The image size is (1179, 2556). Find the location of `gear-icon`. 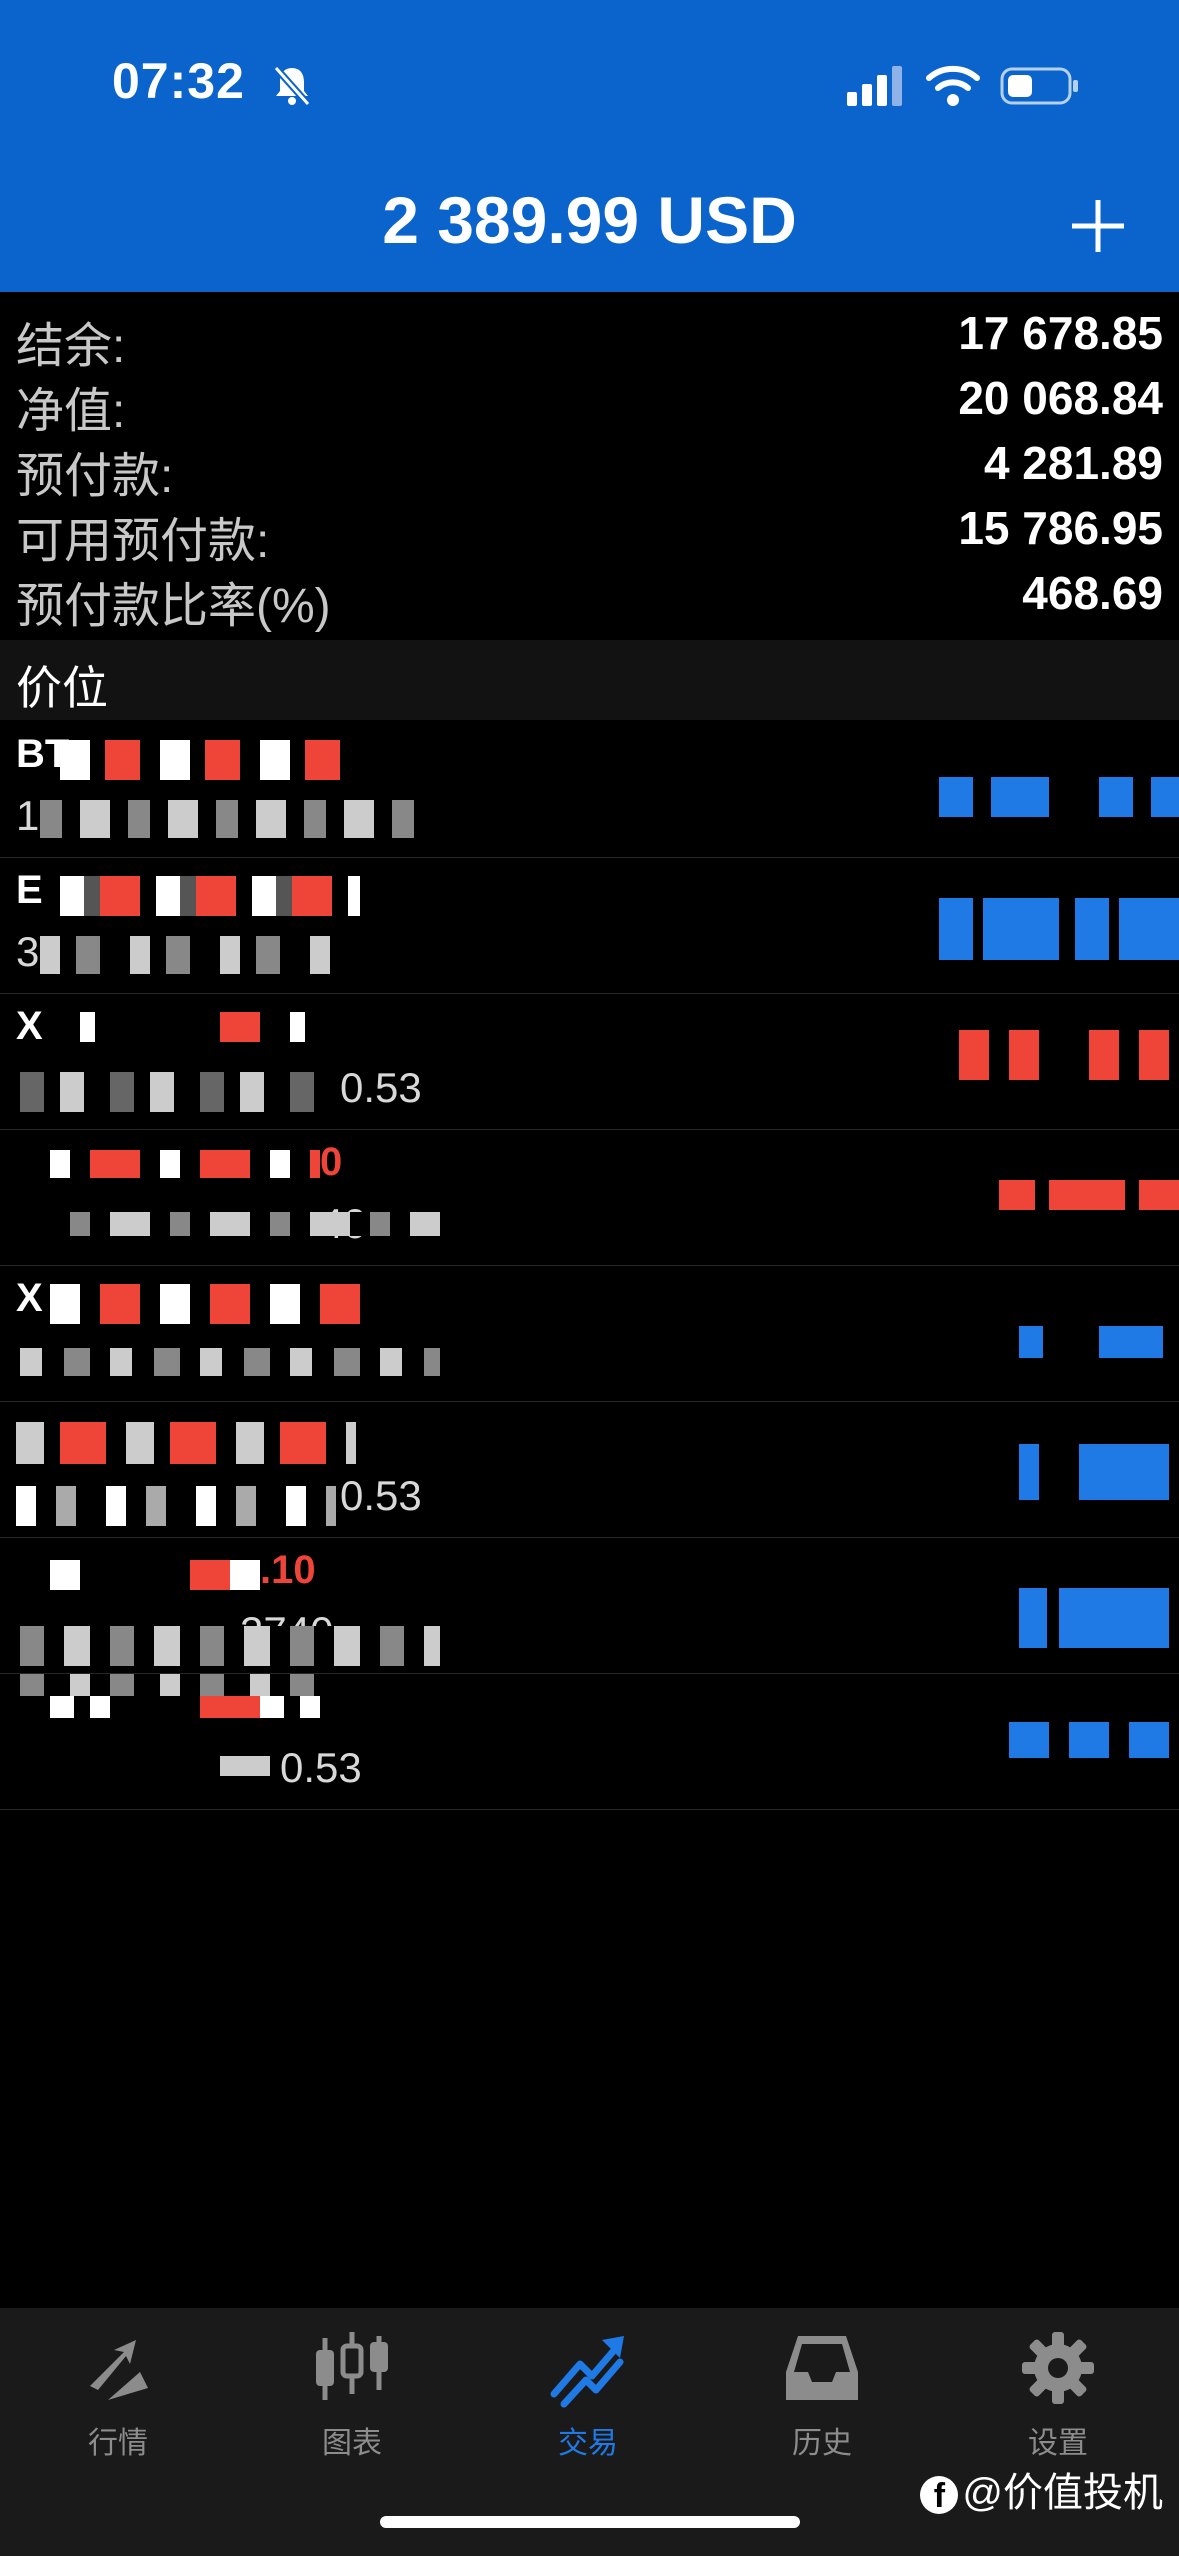

gear-icon is located at coordinates (1058, 2368).